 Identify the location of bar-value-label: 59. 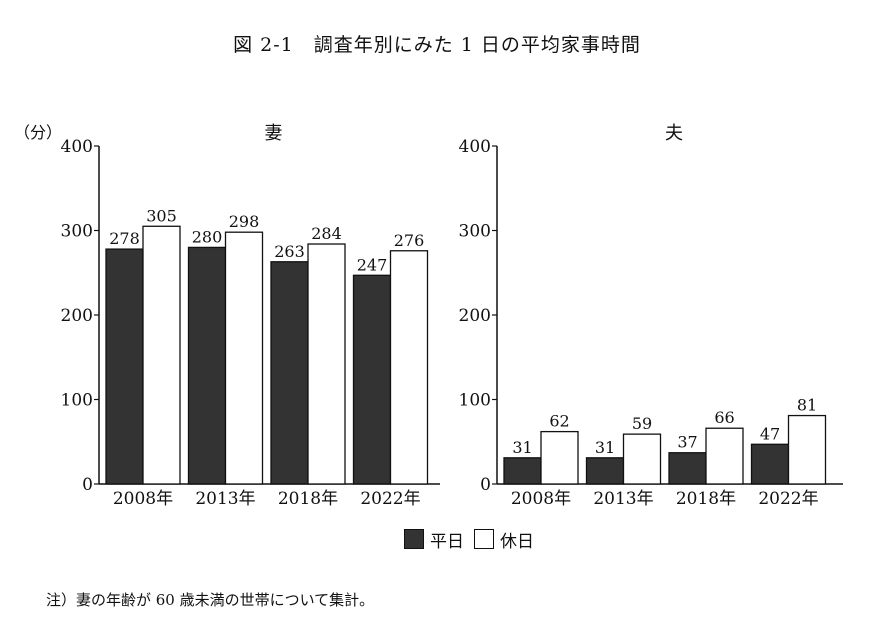
(642, 423).